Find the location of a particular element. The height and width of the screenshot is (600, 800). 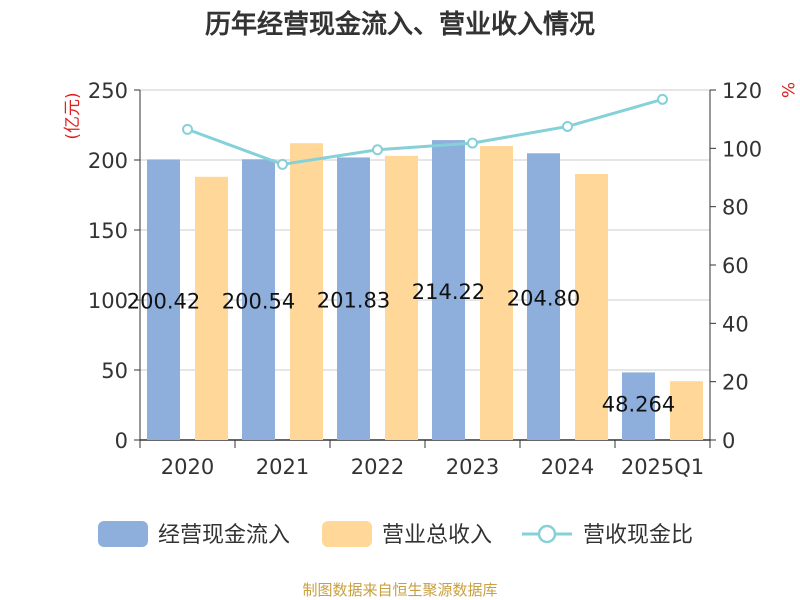

right-tick-label: 100 is located at coordinates (742, 149).